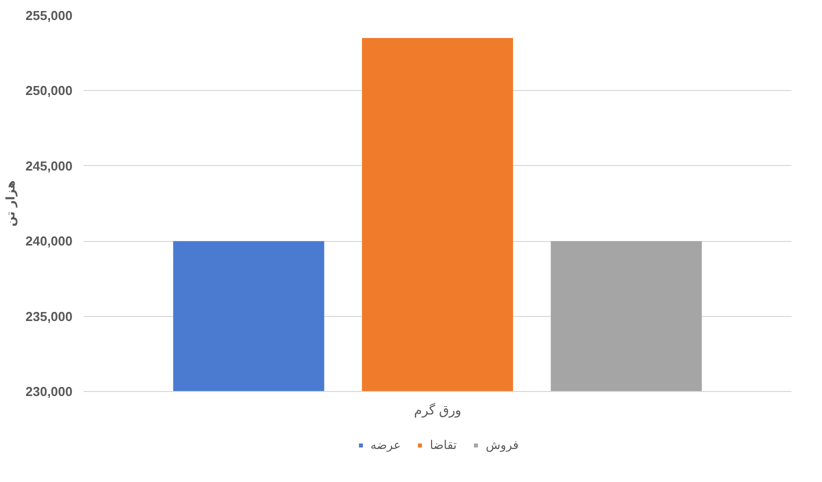  Describe the element at coordinates (437, 410) in the screenshot. I see `x-tick-label: ورق گرم` at that location.